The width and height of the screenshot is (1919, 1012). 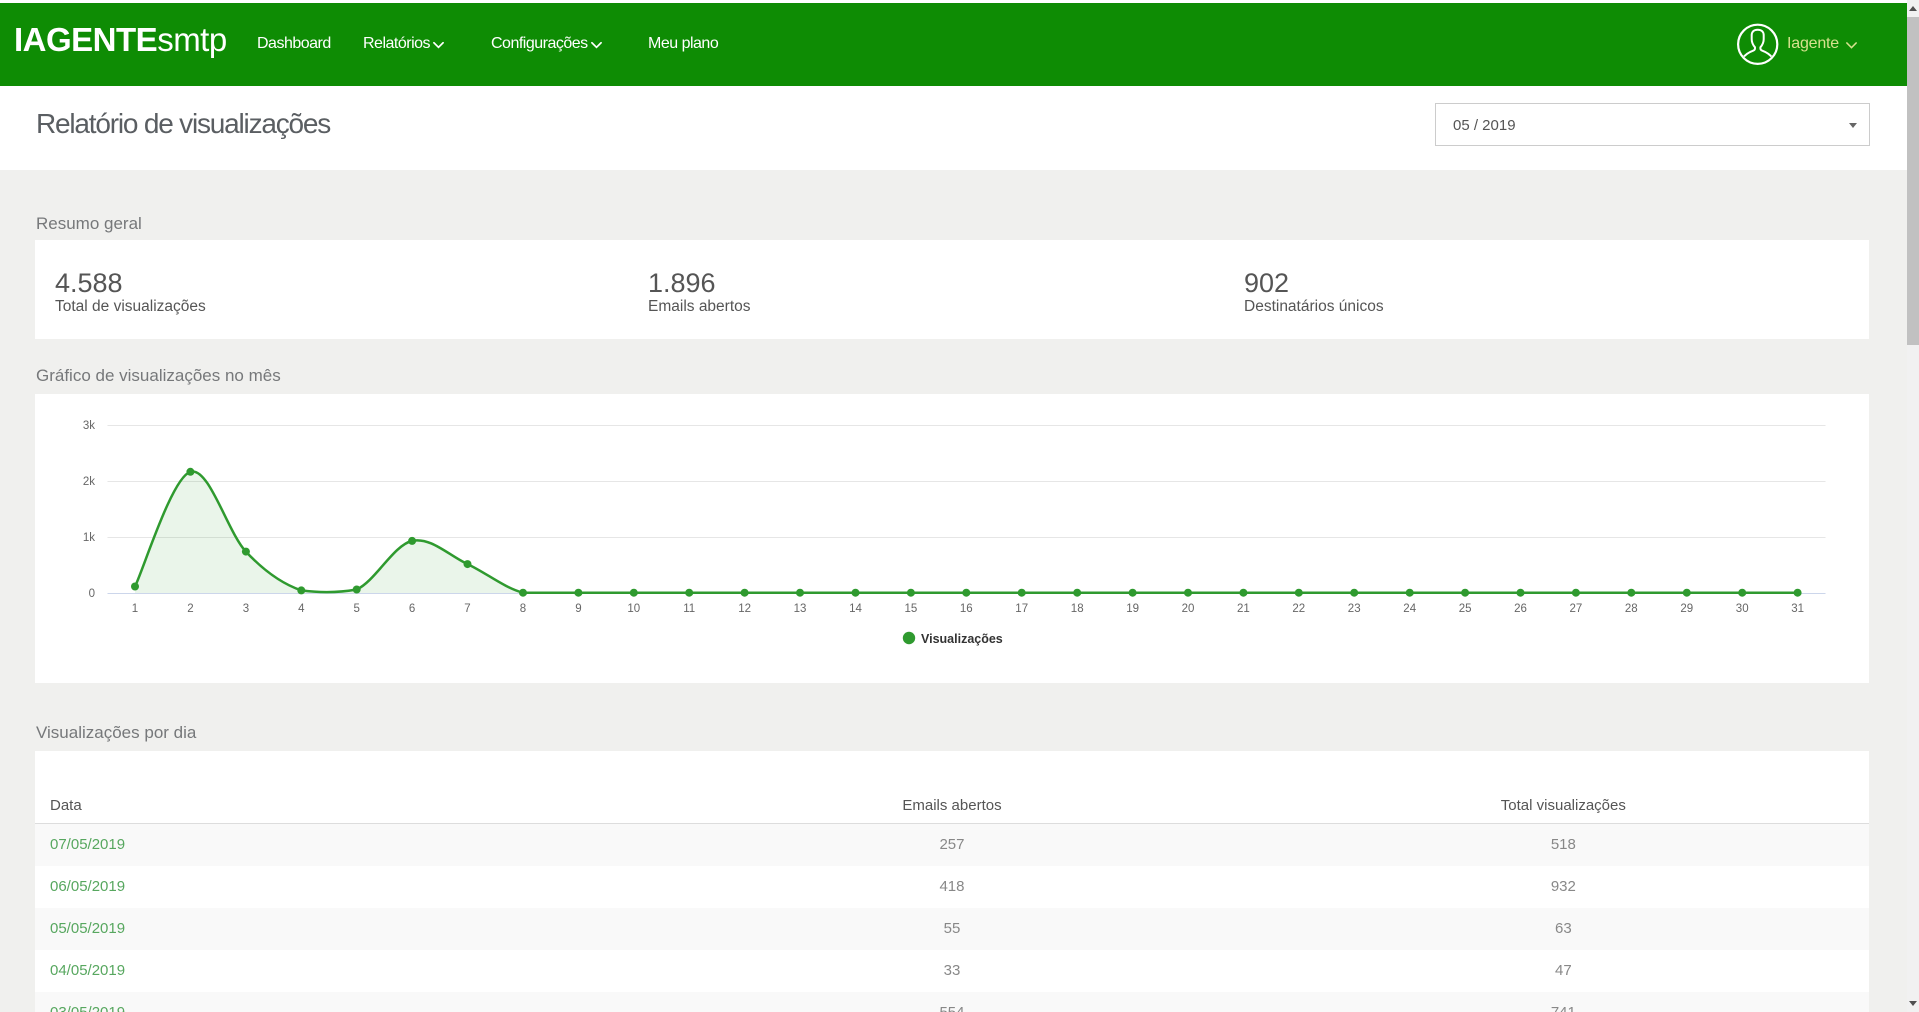 I want to click on svg-text: 11, so click(x=689, y=609).